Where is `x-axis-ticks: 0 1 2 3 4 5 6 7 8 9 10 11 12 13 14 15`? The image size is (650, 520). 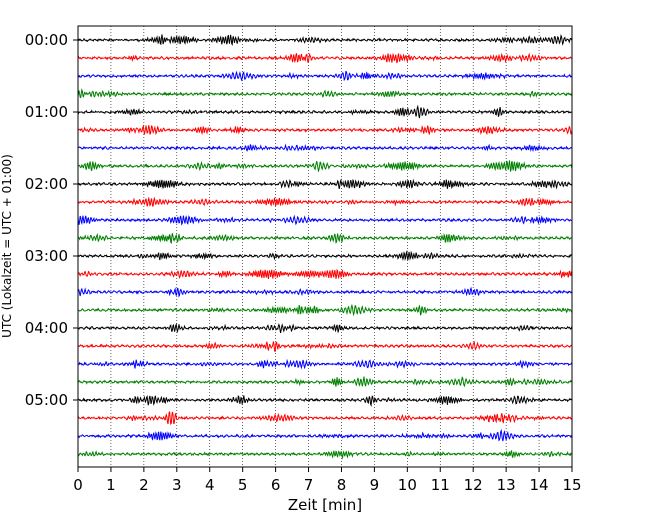 x-axis-ticks: 0 1 2 3 4 5 6 7 8 9 10 11 12 13 14 15 is located at coordinates (327, 480).